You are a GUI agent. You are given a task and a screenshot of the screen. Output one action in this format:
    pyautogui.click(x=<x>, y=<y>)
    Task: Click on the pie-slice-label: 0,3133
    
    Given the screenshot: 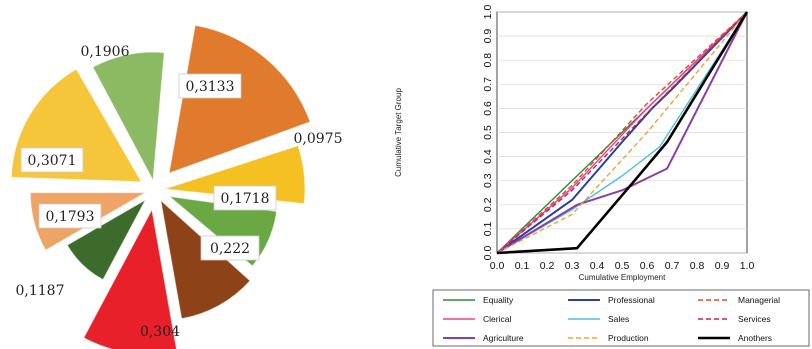 What is the action you would take?
    pyautogui.click(x=210, y=87)
    